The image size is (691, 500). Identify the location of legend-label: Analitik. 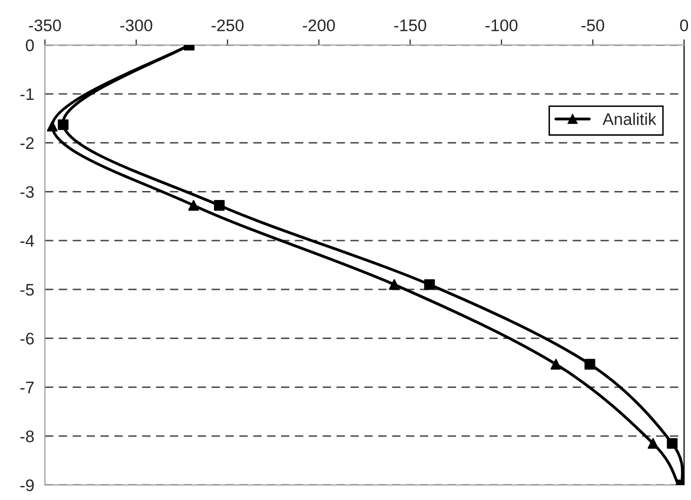
(629, 119).